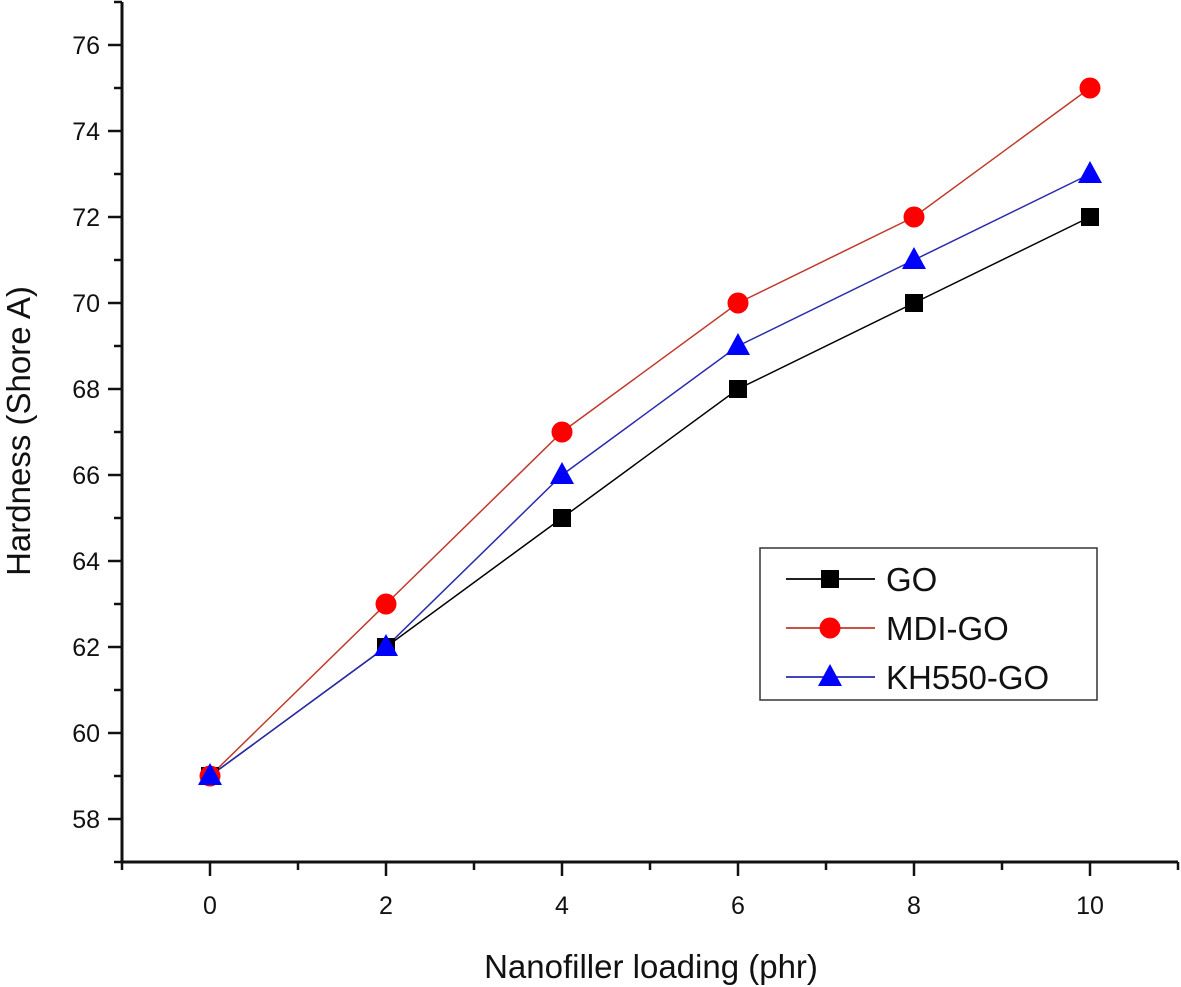 The image size is (1181, 987). What do you see at coordinates (97, 432) in the screenshot?
I see `y-ticks: 58 60 62 64 66 68 70 72 74 76` at bounding box center [97, 432].